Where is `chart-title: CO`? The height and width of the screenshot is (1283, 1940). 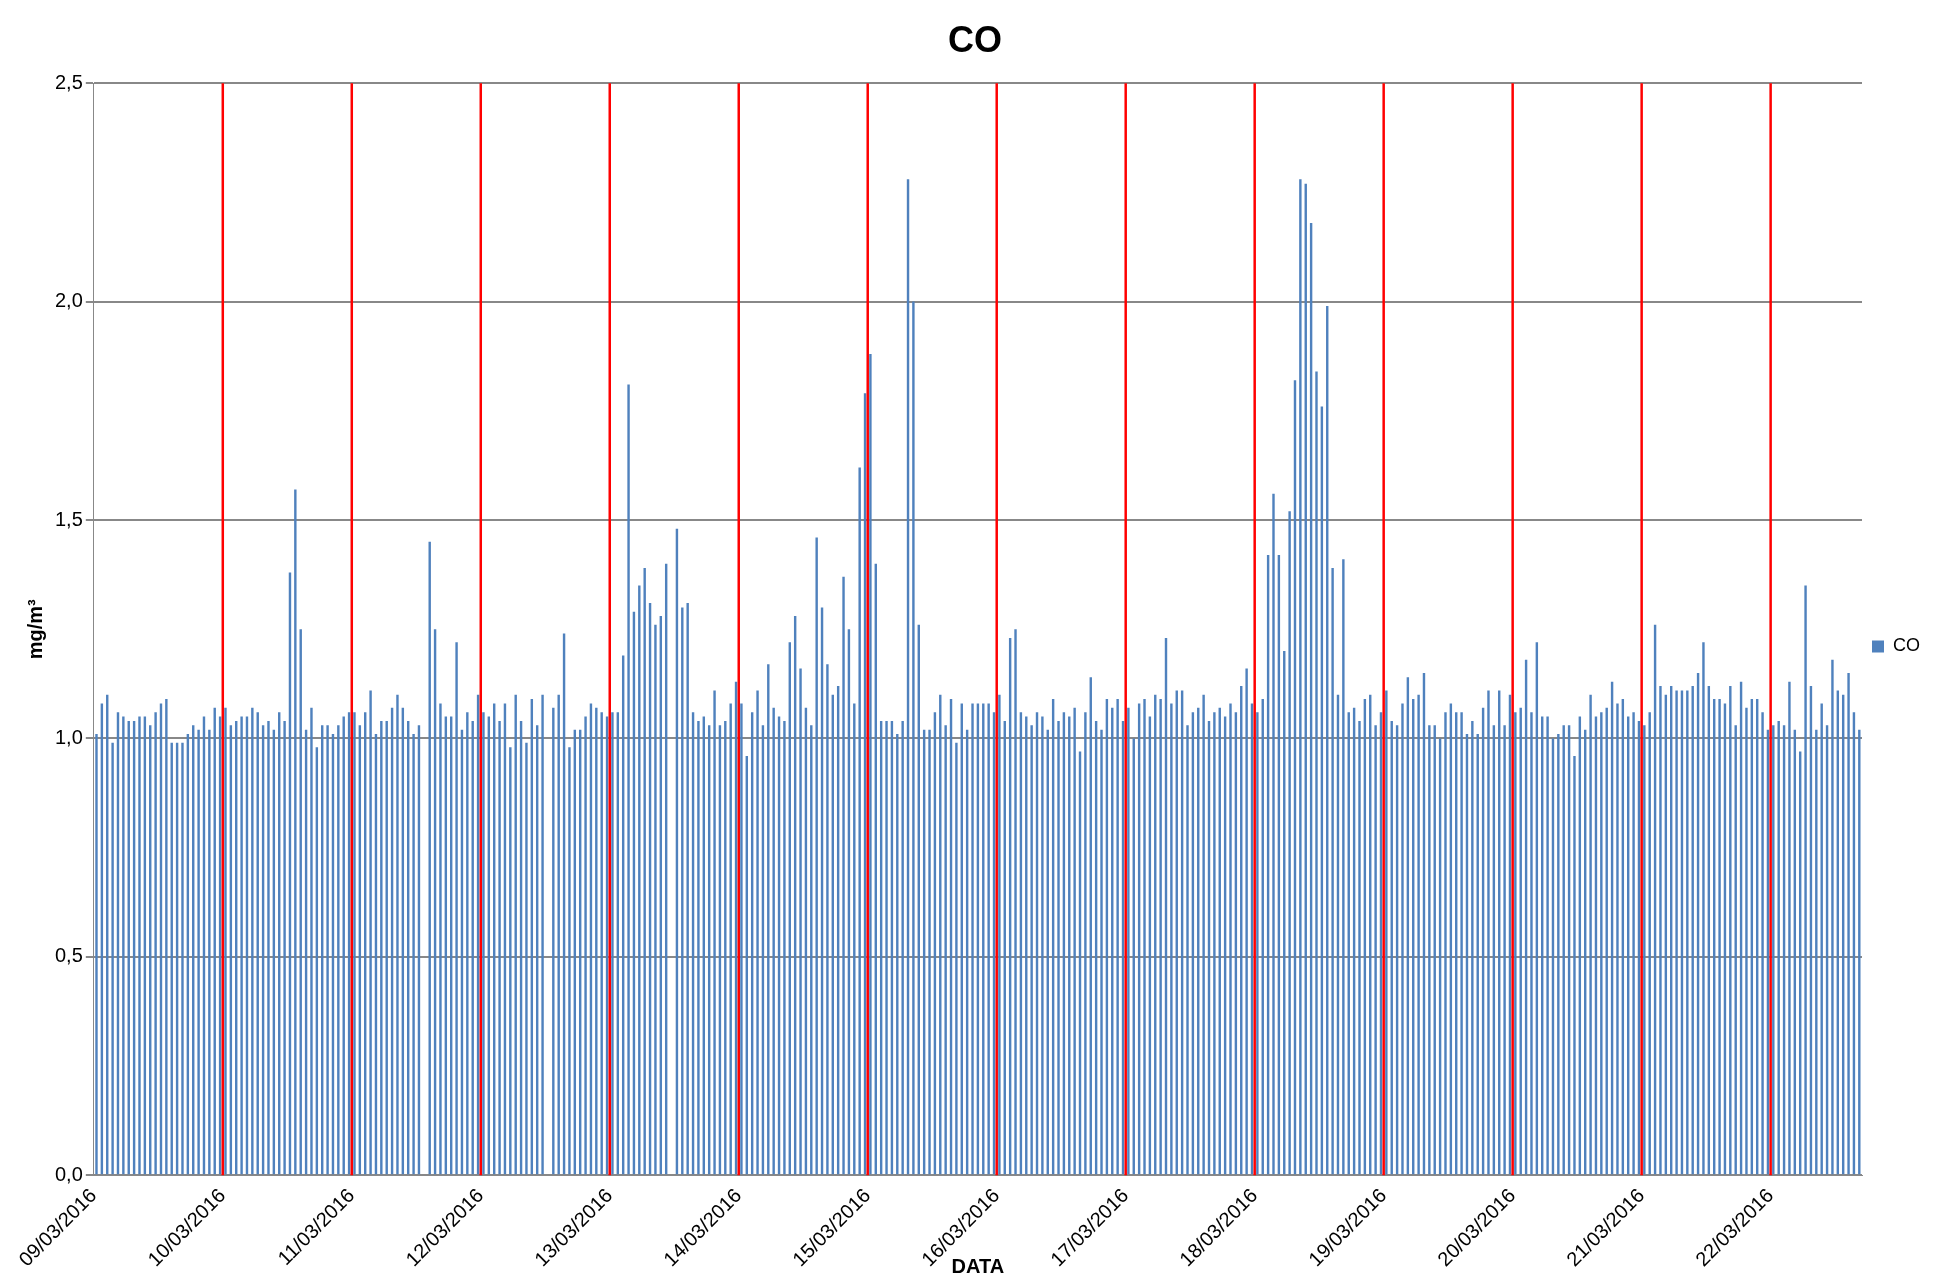 chart-title: CO is located at coordinates (975, 39).